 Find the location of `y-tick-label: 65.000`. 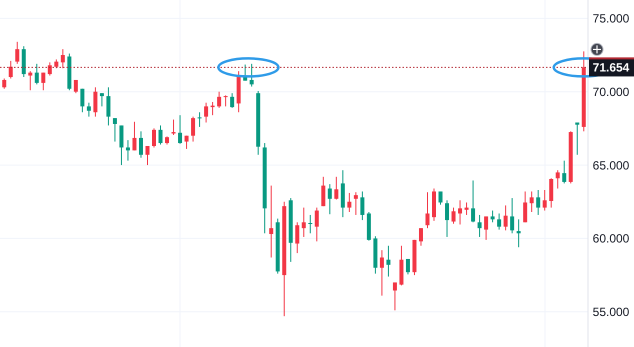

y-tick-label: 65.000 is located at coordinates (611, 165).